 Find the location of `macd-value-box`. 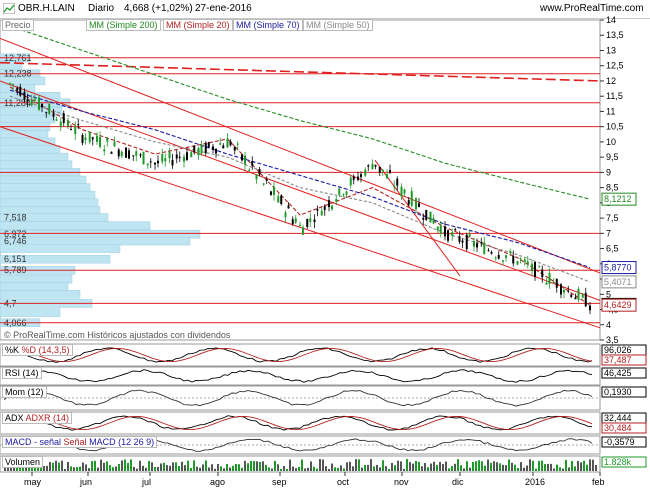

macd-value-box is located at coordinates (624, 442).